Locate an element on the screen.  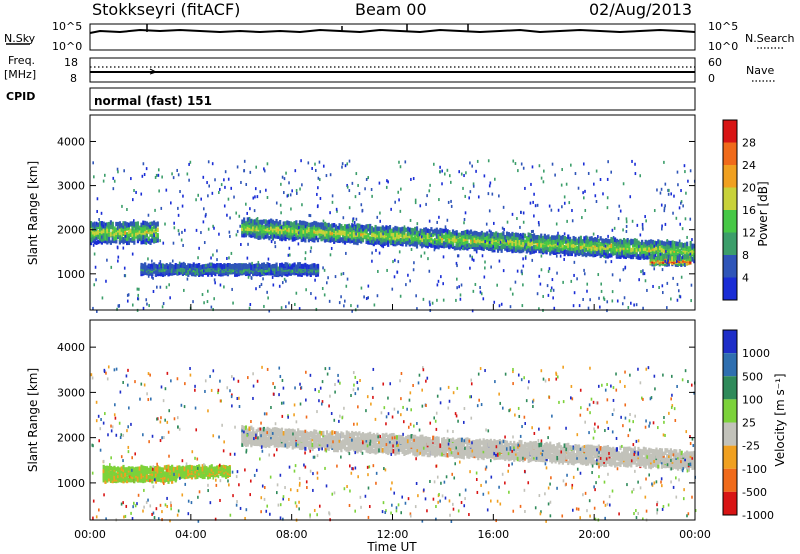
cpid-label: CPID is located at coordinates (20, 96).